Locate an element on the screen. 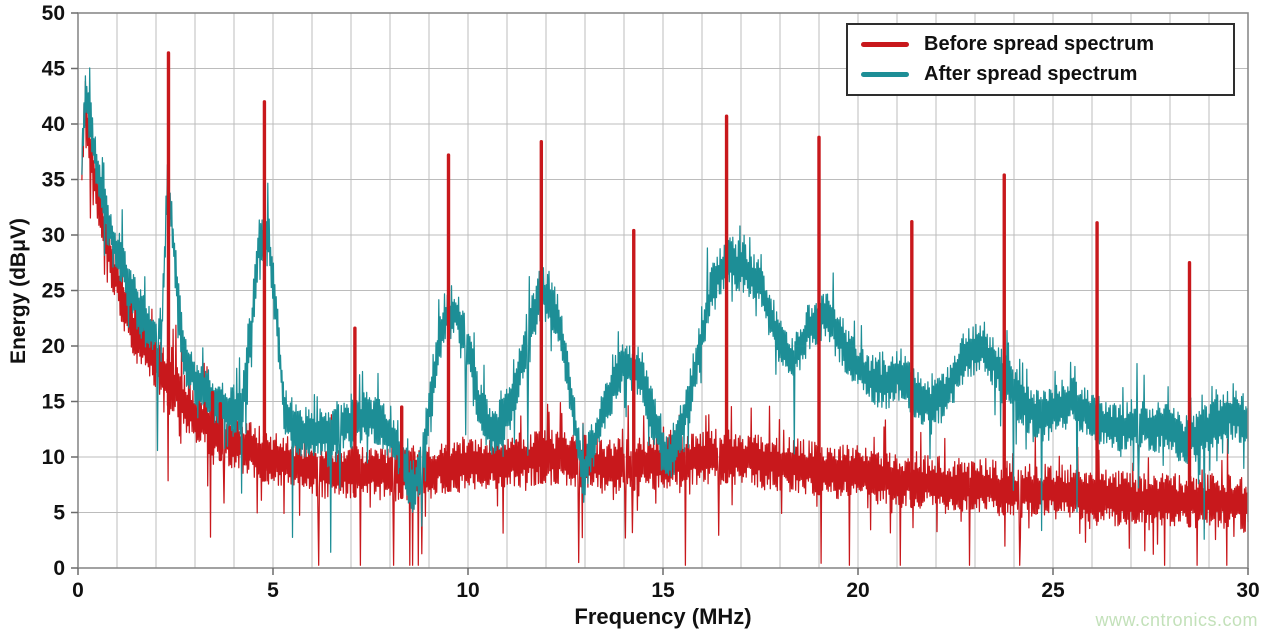  x-axis-label: Frequency (MHz) is located at coordinates (662, 616).